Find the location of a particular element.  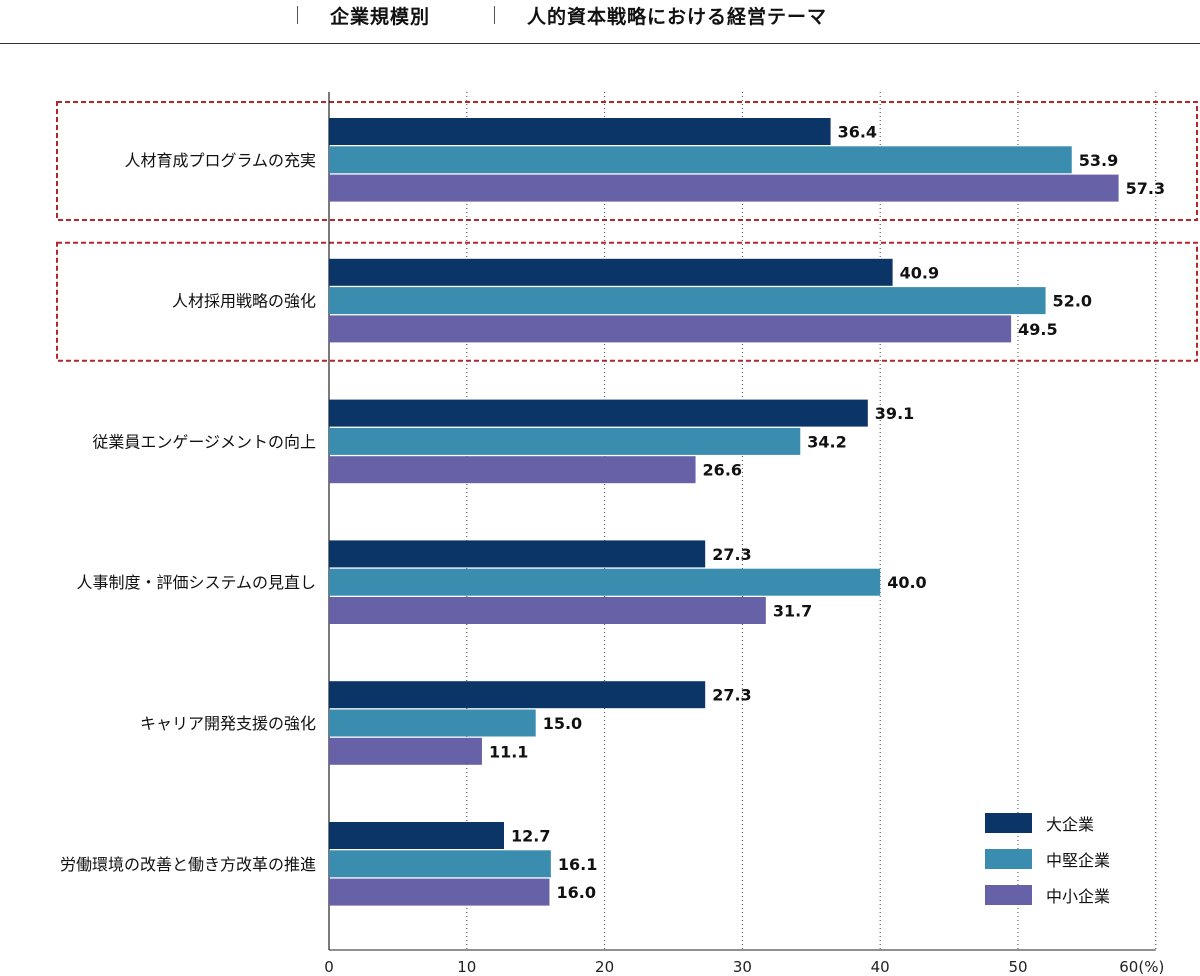

bar-value-label: 57.3 is located at coordinates (1145, 188).